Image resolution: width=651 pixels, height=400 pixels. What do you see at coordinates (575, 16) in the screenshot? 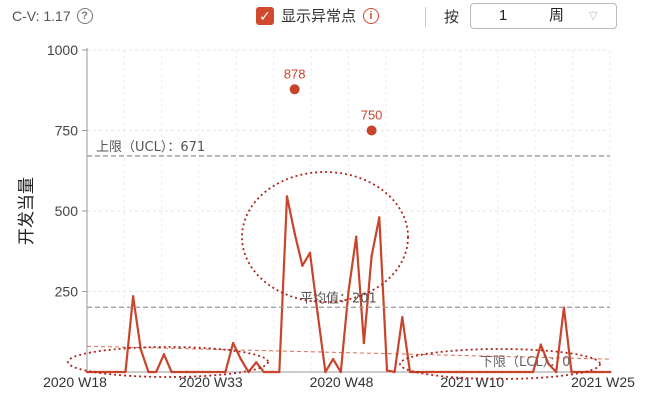
I see `period-unit-select: 周 ▽` at bounding box center [575, 16].